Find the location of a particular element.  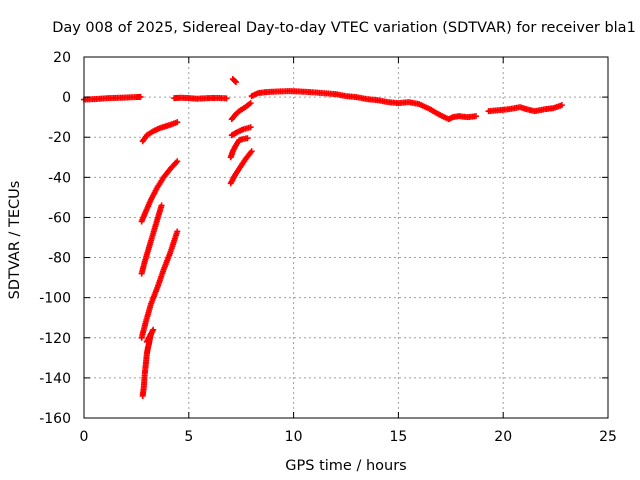

x-tick-label: 25 is located at coordinates (608, 437).